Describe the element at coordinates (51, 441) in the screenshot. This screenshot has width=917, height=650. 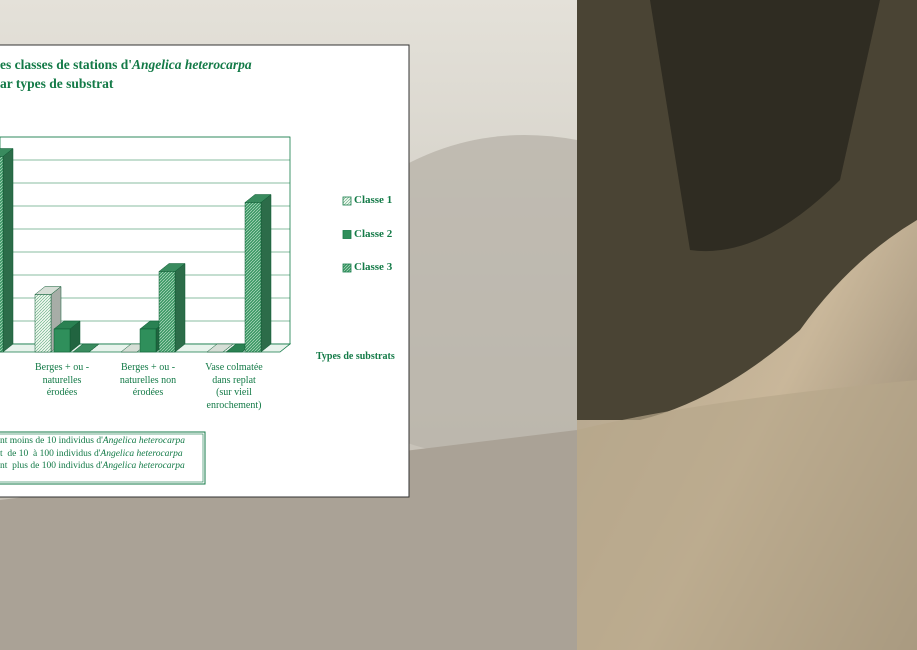
I see `note-text: nt moins de 10 individus d'` at that location.